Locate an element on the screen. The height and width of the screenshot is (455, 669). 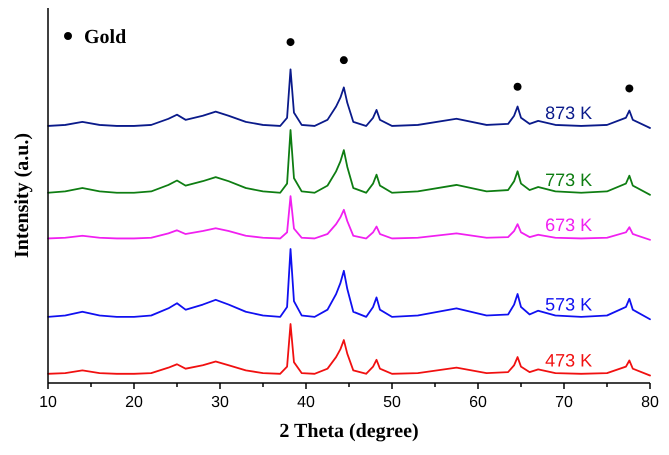
x-tick-label: 10 is located at coordinates (48, 402).